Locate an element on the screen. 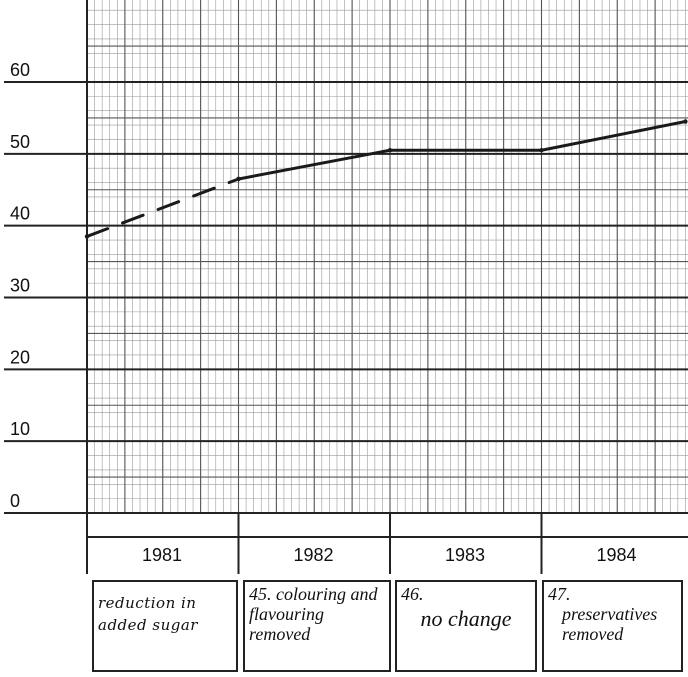  y-tick-label: 10 is located at coordinates (20, 429).